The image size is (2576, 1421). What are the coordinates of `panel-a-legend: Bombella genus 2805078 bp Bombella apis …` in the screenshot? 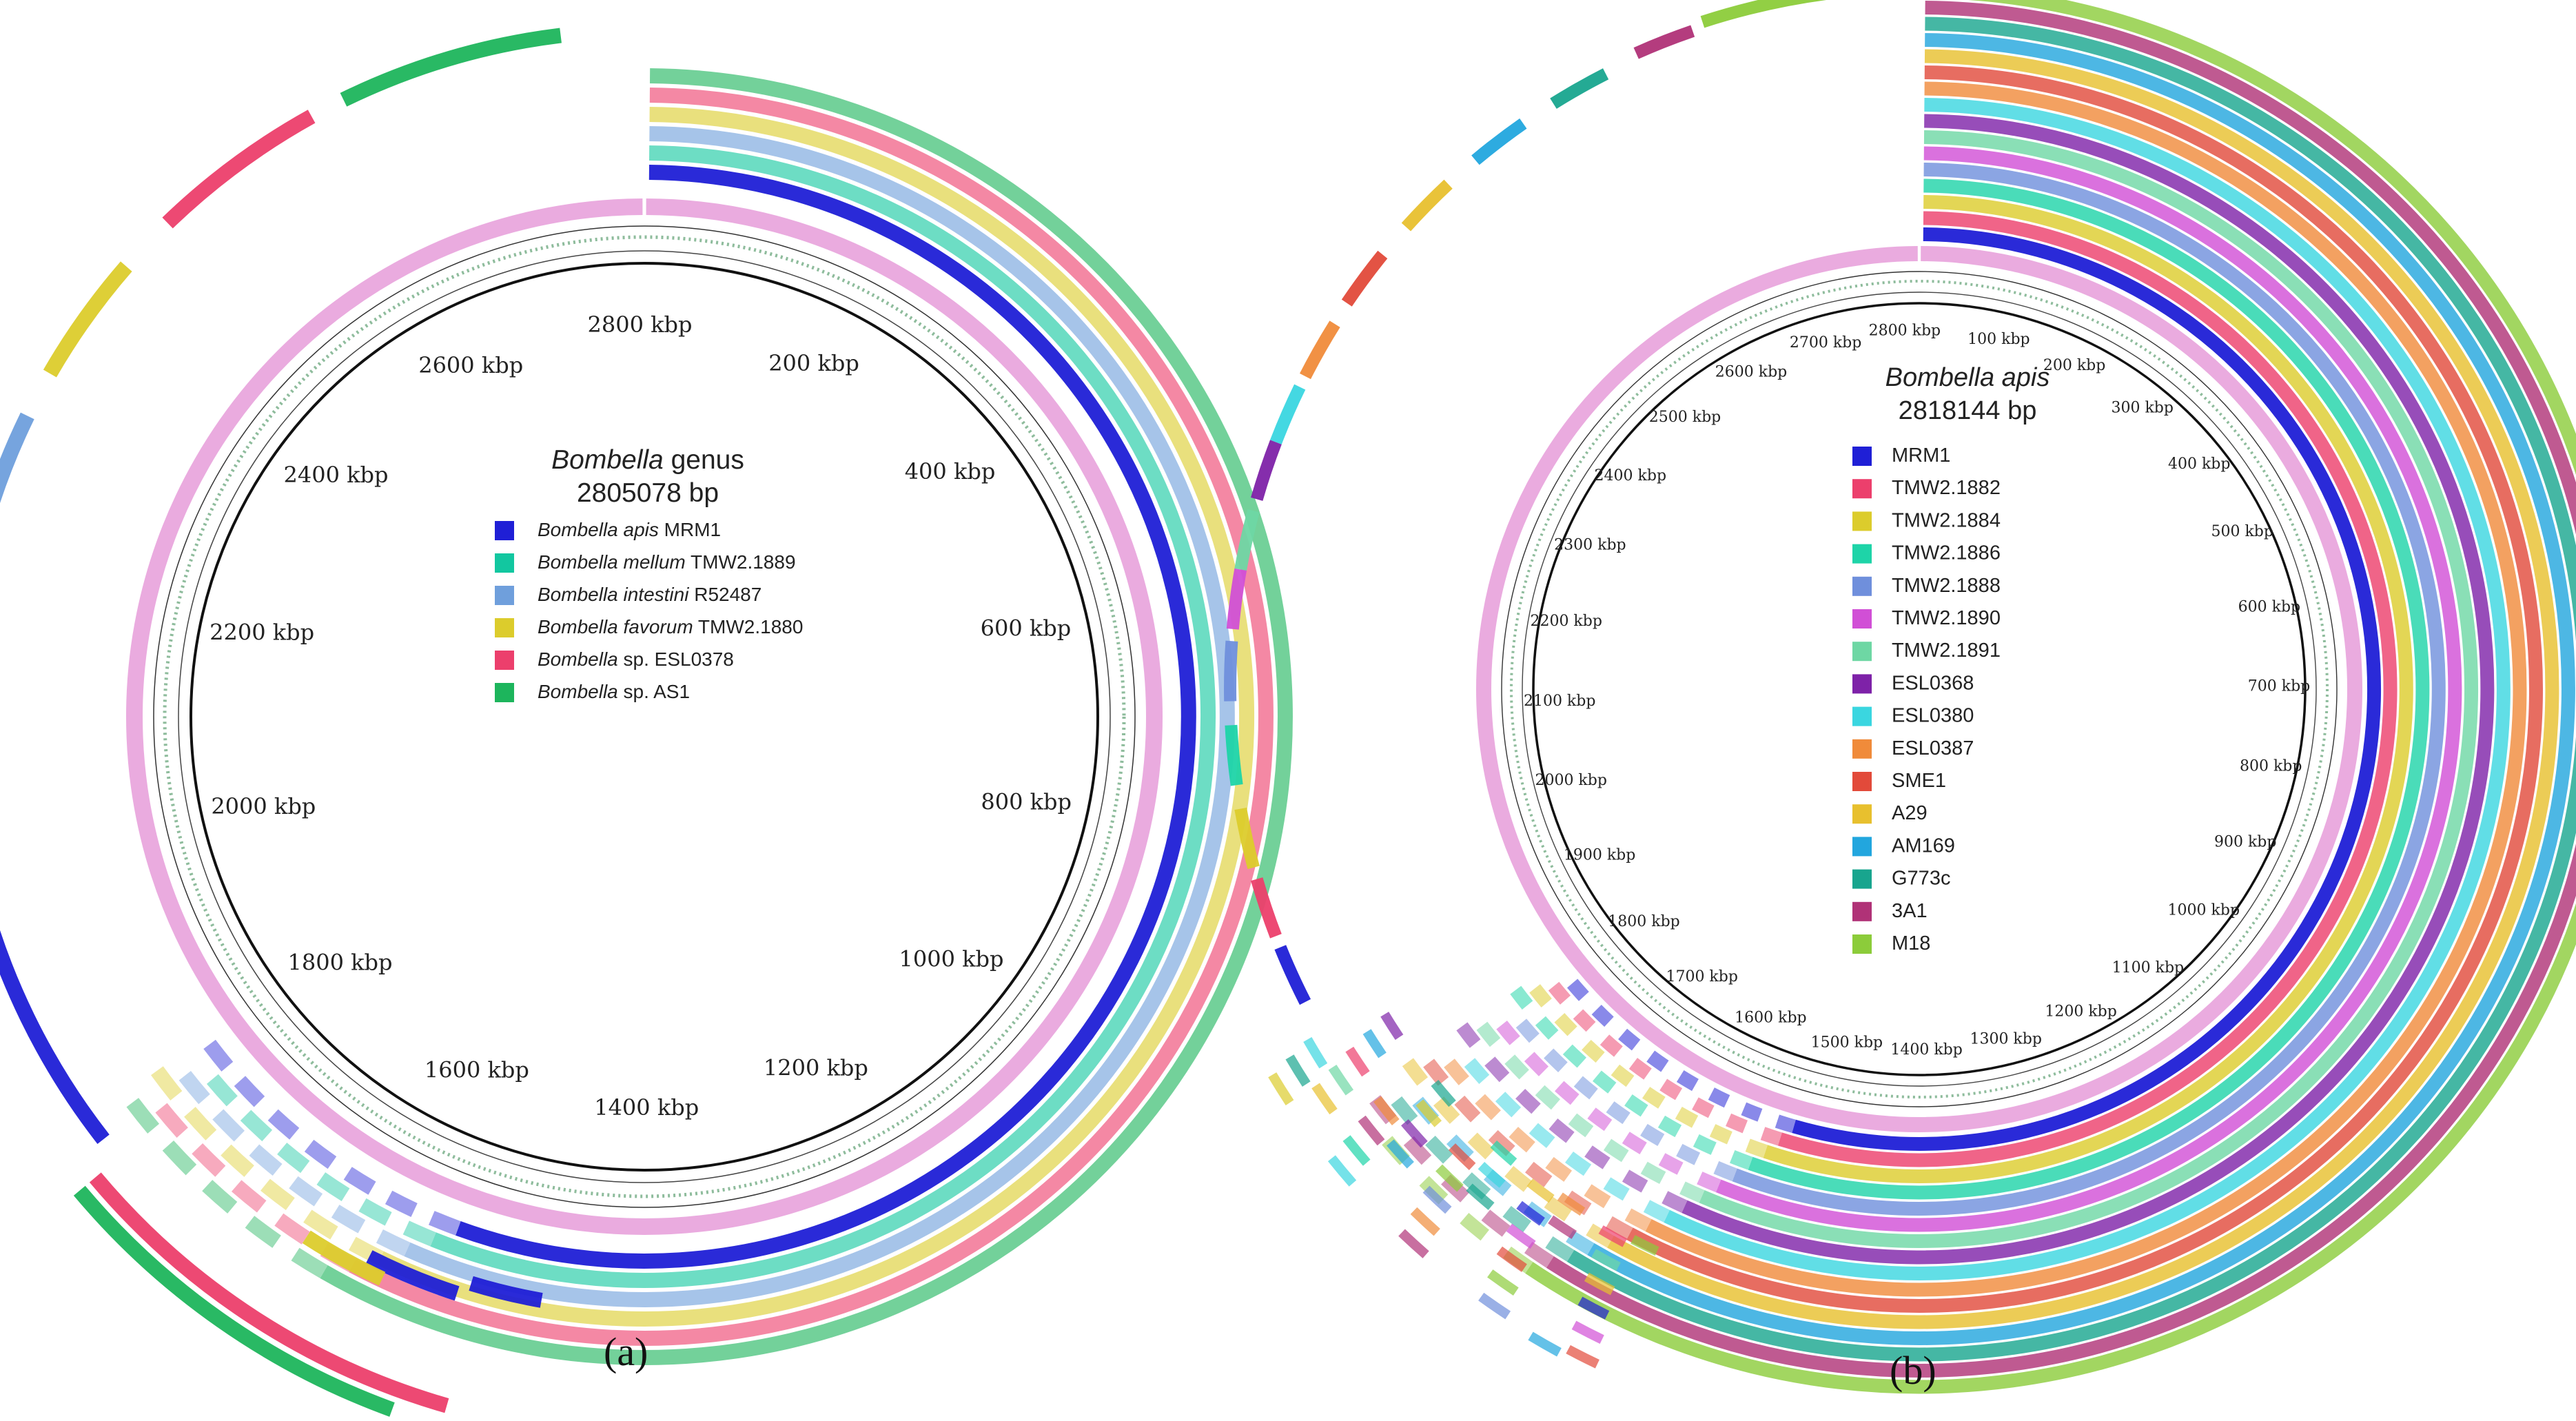 It's located at (649, 573).